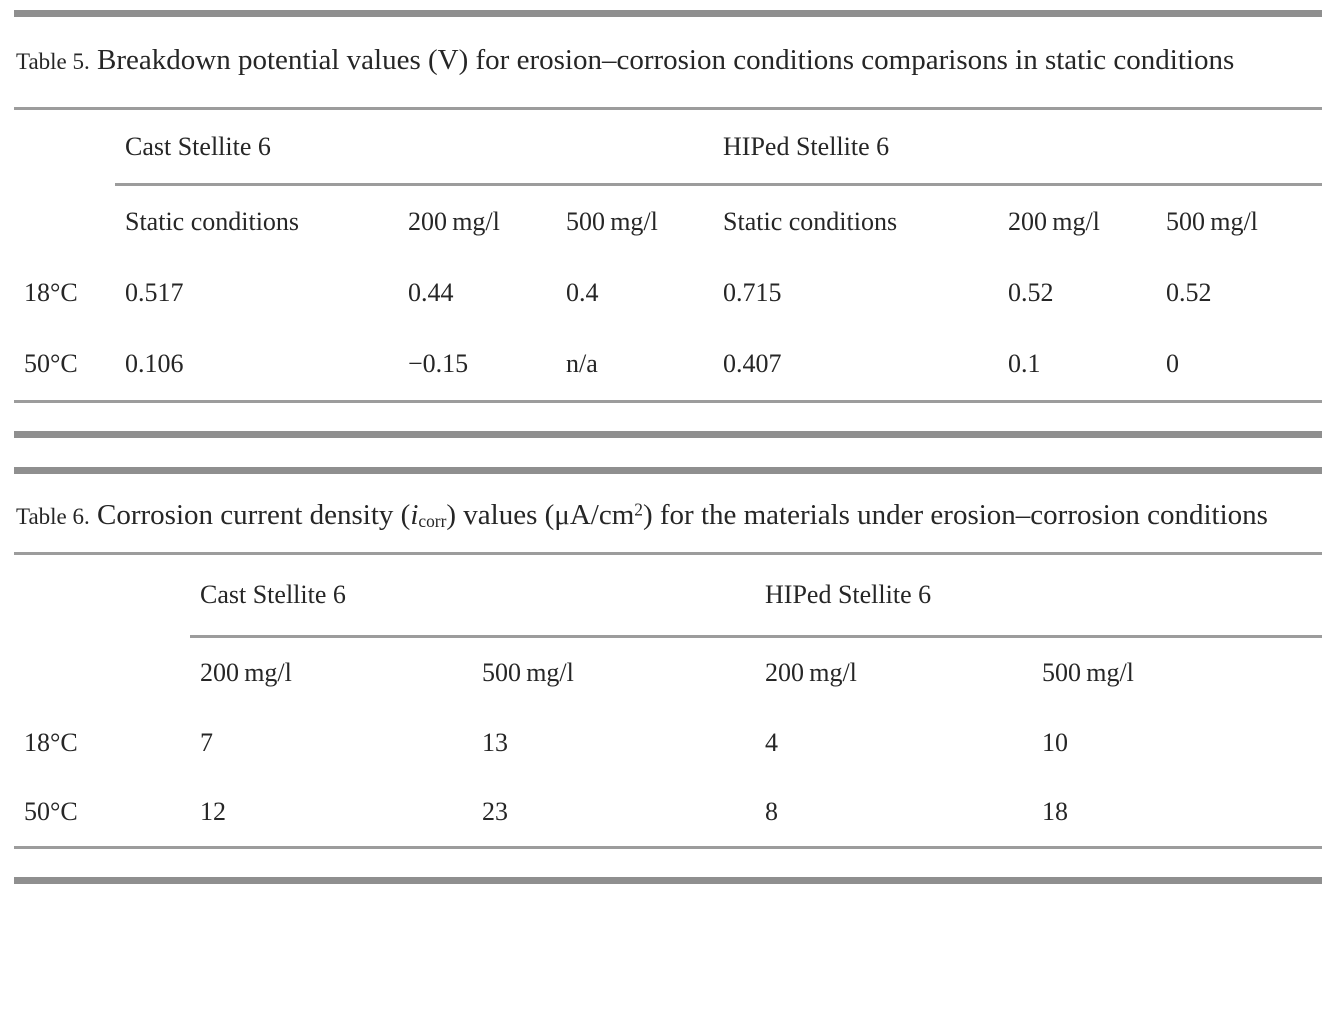 This screenshot has width=1336, height=1032. Describe the element at coordinates (53, 61) in the screenshot. I see `table5-caption-label: Table 5.` at that location.